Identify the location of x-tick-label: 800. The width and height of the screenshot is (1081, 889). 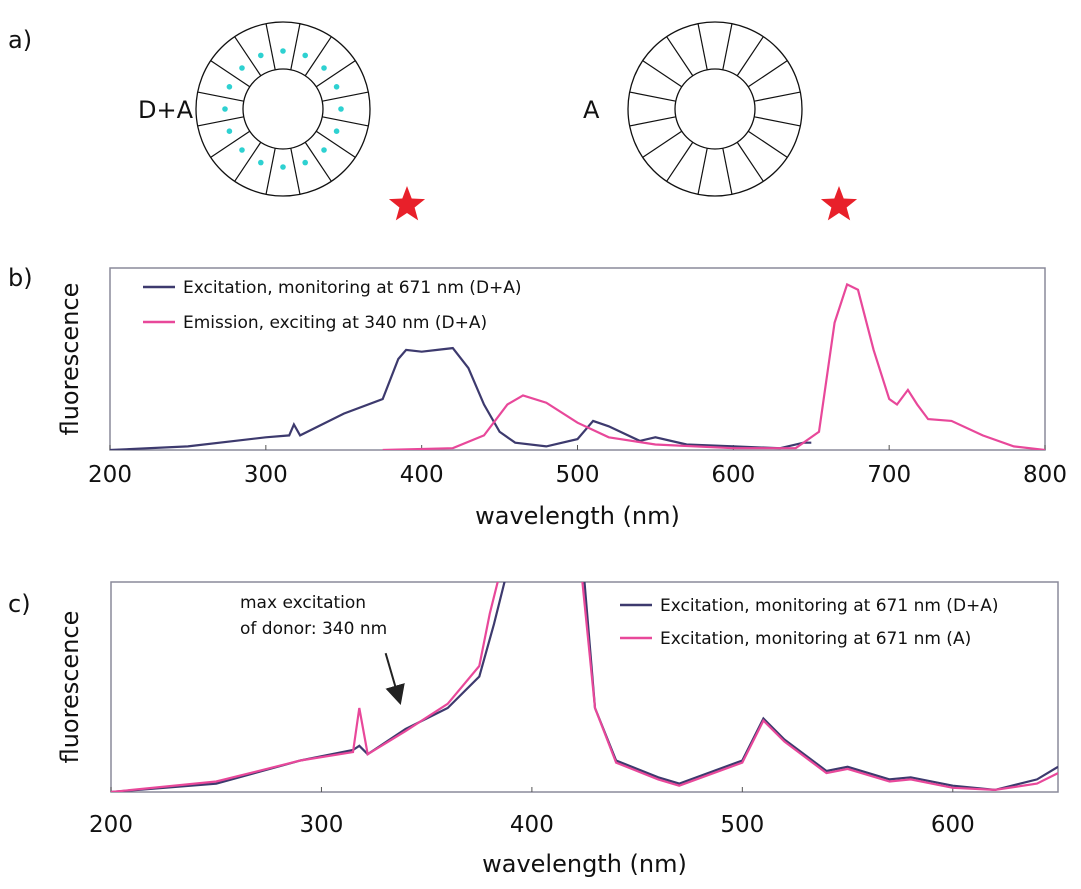
(1045, 475).